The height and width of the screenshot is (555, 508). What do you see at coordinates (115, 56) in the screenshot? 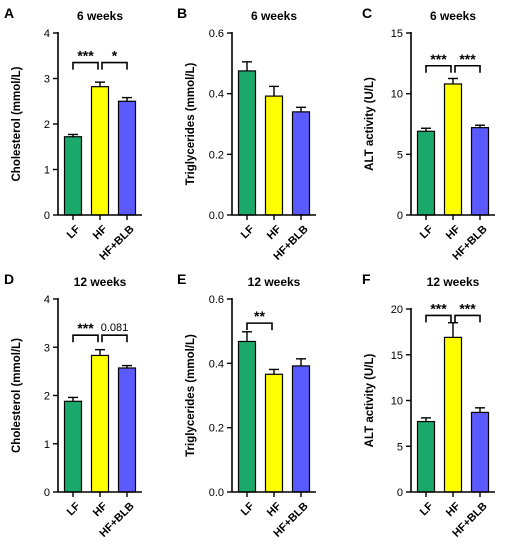
I see `significance-label: *` at bounding box center [115, 56].